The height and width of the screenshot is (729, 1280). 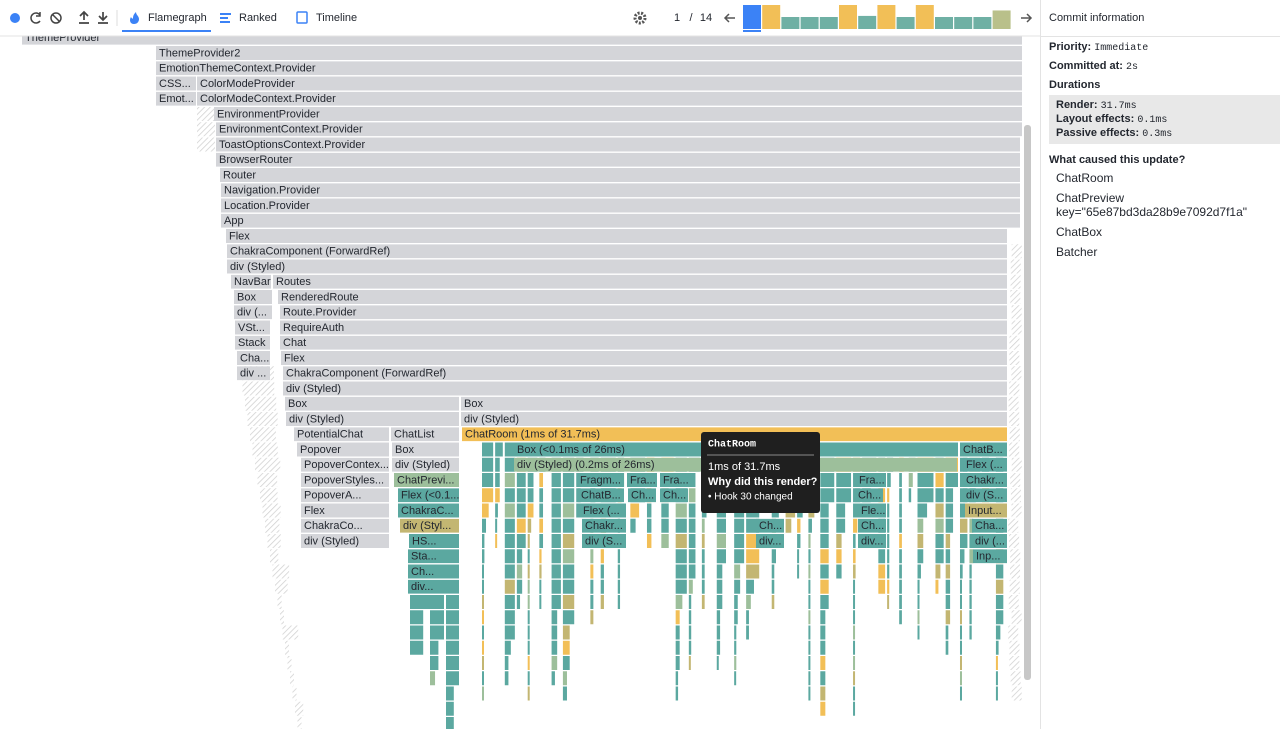 What do you see at coordinates (729, 18) in the screenshot?
I see `prev-commit-button` at bounding box center [729, 18].